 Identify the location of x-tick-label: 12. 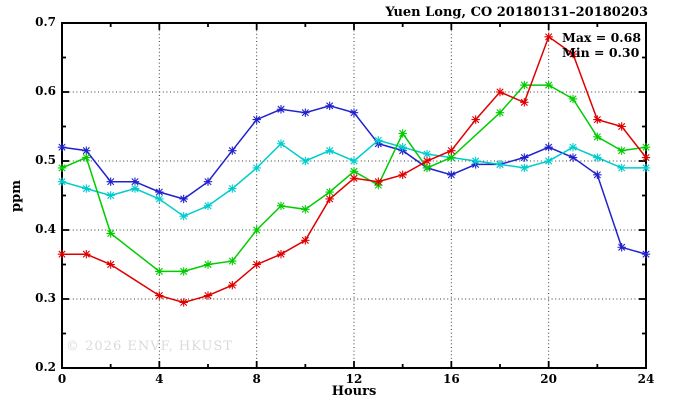
(354, 379).